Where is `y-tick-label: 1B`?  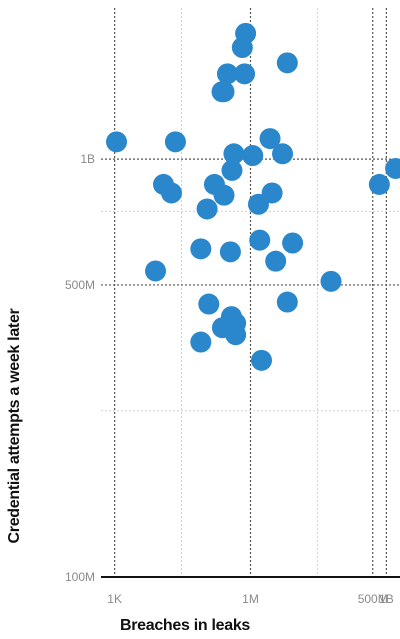 y-tick-label: 1B is located at coordinates (87, 159).